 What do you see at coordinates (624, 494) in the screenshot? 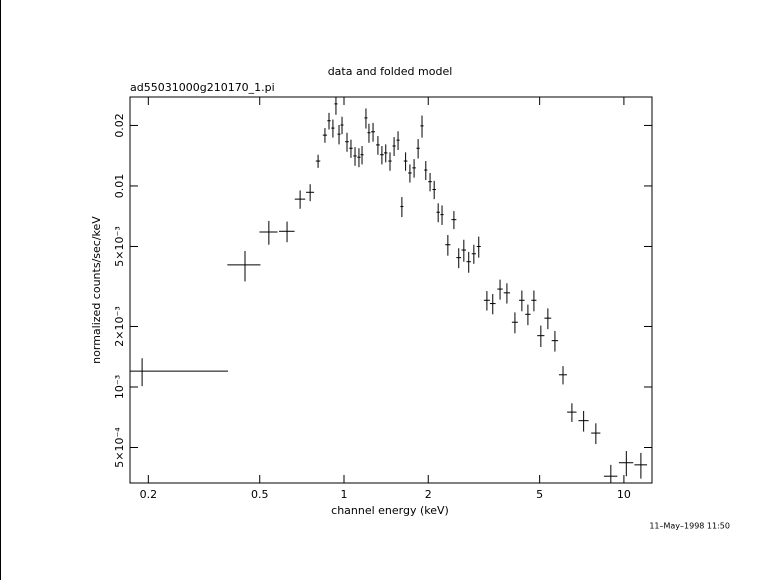
I see `x-tick-label: 10` at bounding box center [624, 494].